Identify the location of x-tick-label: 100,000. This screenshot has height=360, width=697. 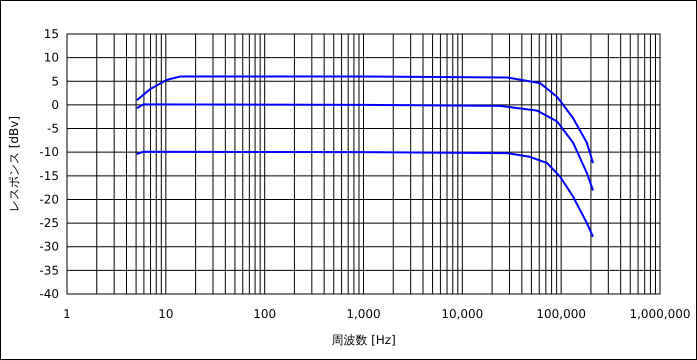
(561, 314).